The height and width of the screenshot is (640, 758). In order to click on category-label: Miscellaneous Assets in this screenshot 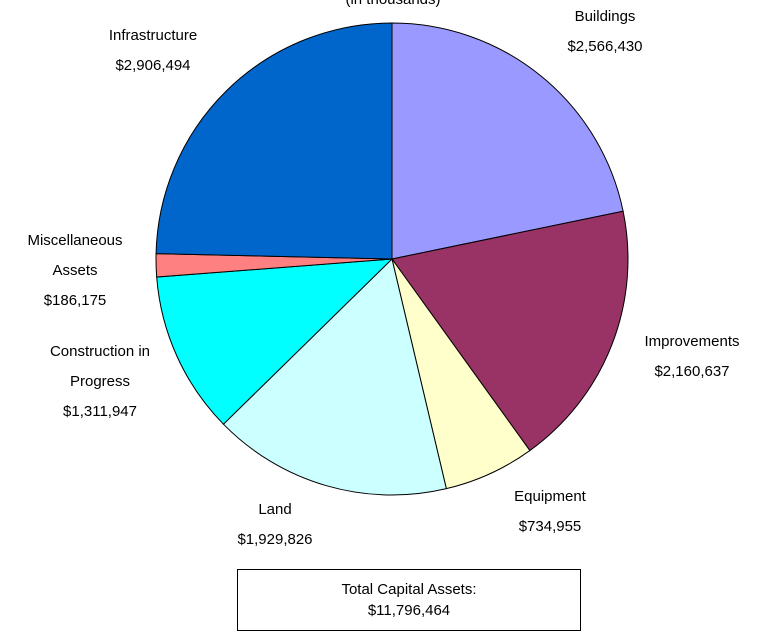, I will do `click(75, 255)`.